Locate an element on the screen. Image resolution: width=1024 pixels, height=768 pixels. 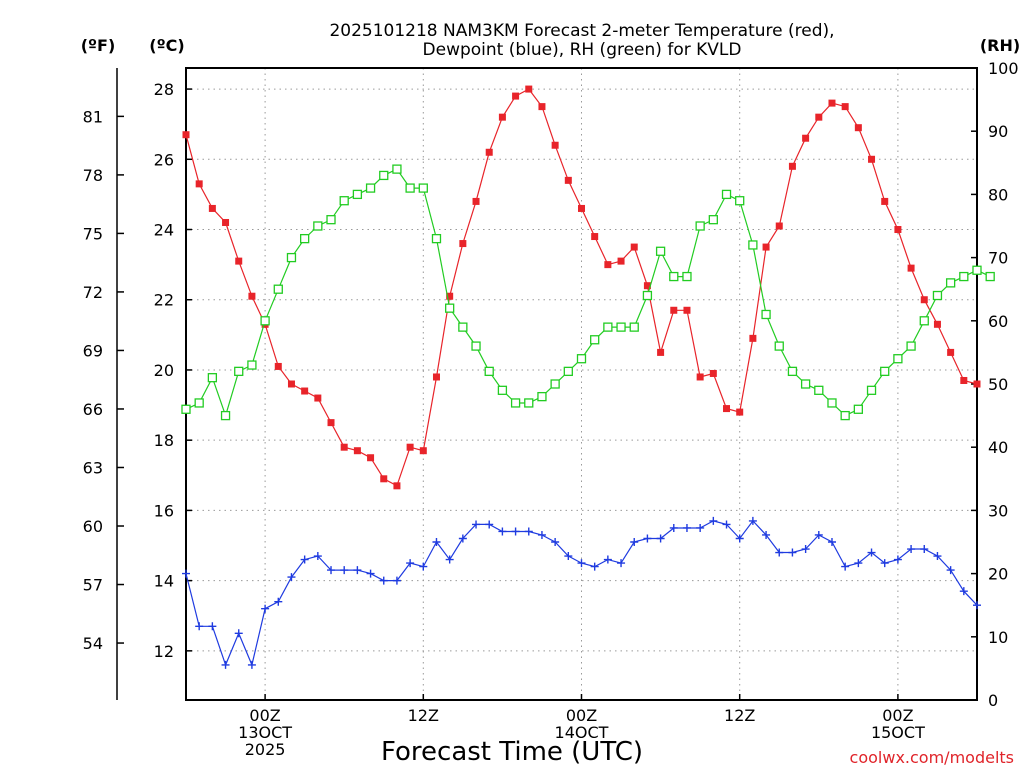
rh-tick-label: 90 is located at coordinates (998, 131).